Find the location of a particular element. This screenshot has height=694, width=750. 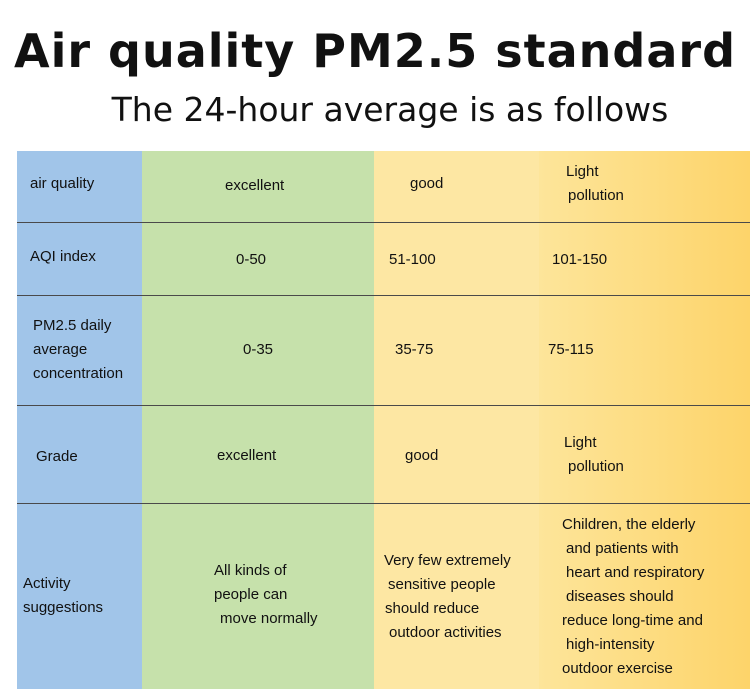

cell-activity-good-line3: should reduce is located at coordinates (432, 608).